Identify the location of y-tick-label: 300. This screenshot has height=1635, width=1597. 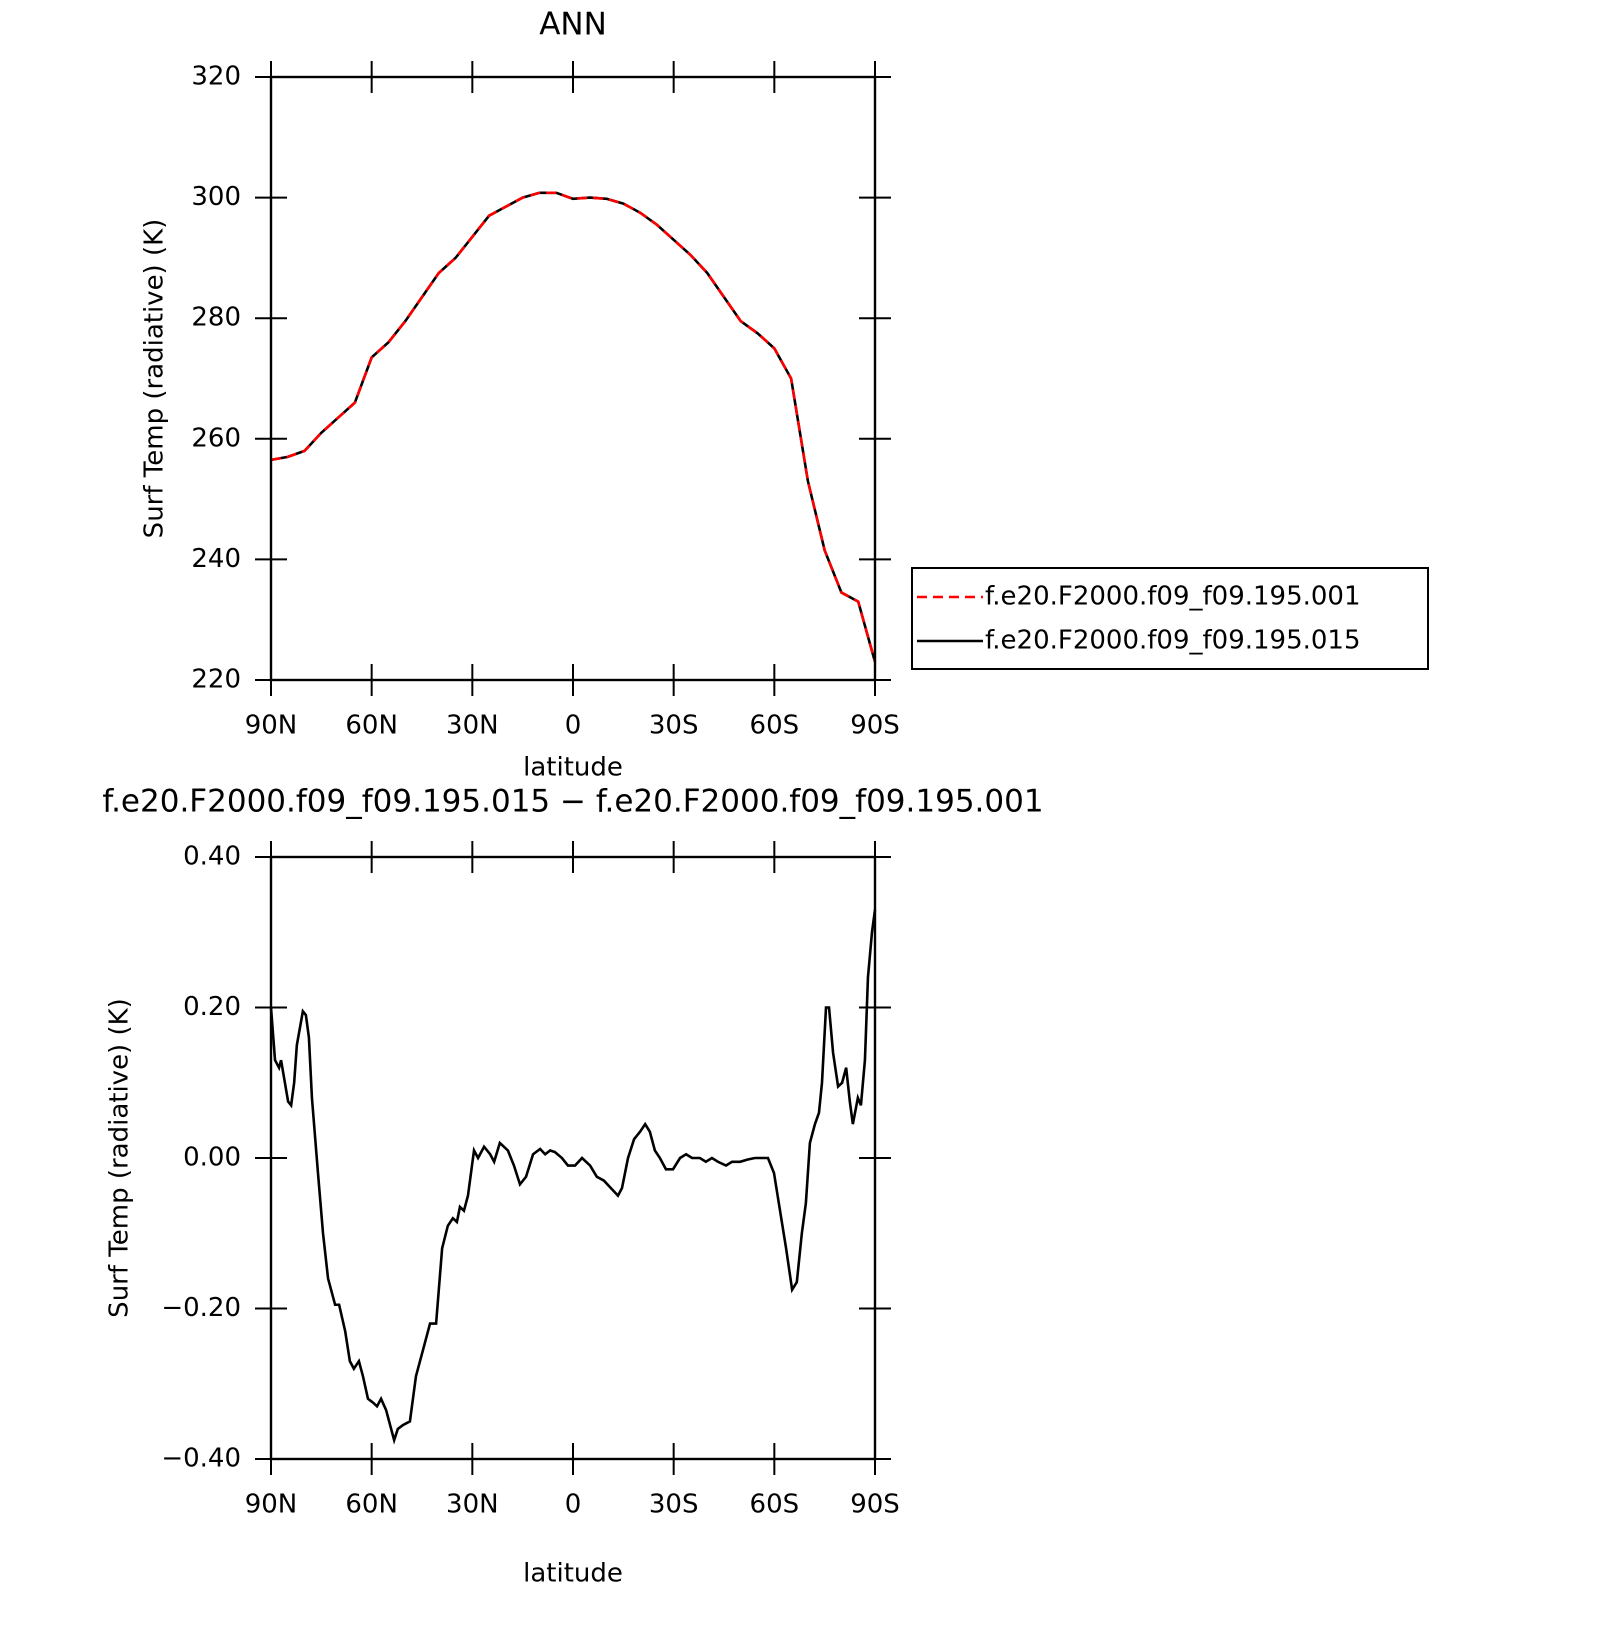
(216, 197).